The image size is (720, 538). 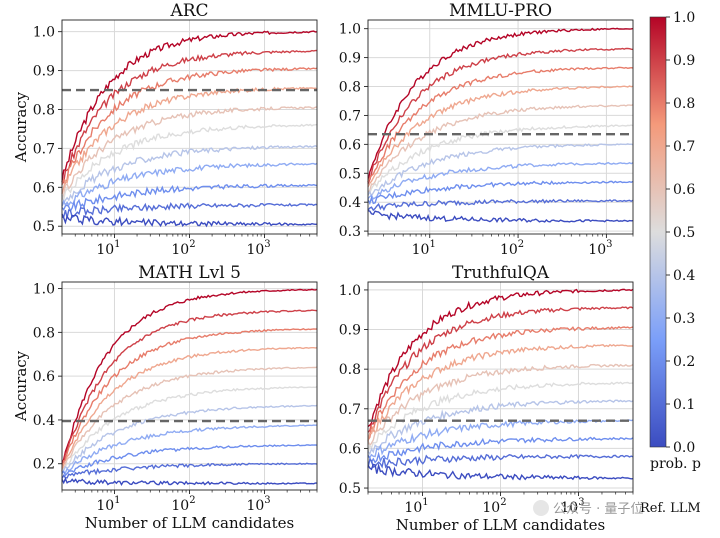 I want to click on colorbar-tick-label: 0.4, so click(x=684, y=276).